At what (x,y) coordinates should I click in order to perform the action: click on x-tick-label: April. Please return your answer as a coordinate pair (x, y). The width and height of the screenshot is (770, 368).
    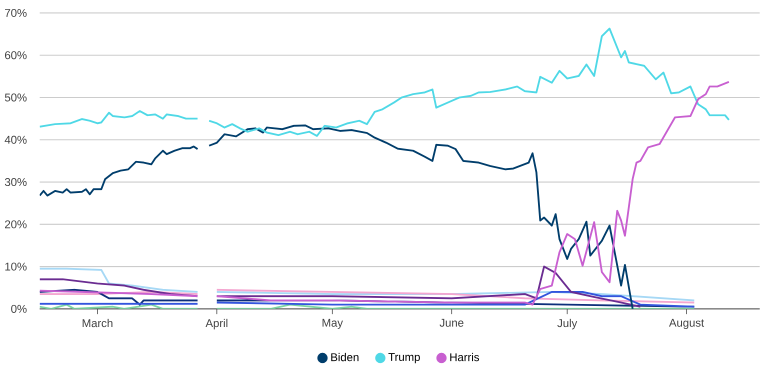
    Looking at the image, I should click on (217, 324).